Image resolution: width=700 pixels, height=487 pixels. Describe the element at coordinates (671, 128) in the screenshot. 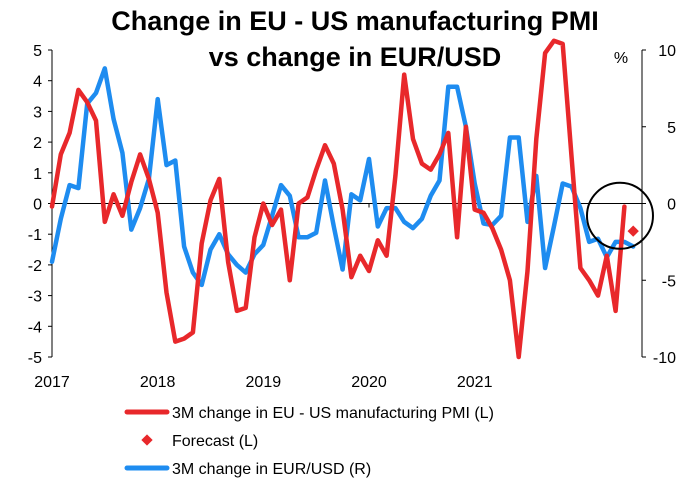

I see `right-tick-label: 5` at that location.